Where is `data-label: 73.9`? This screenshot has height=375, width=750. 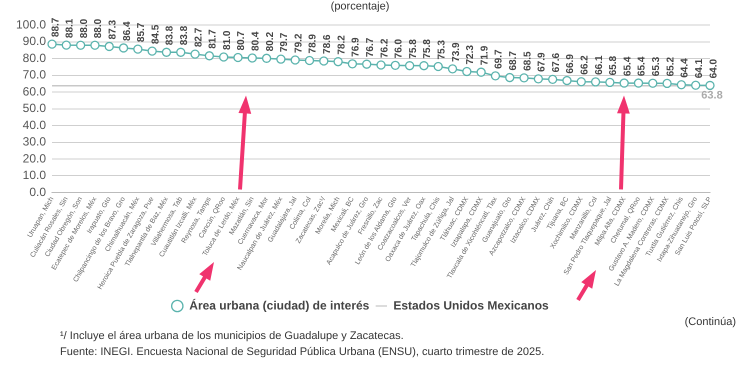
data-label: 73.9 is located at coordinates (456, 52).